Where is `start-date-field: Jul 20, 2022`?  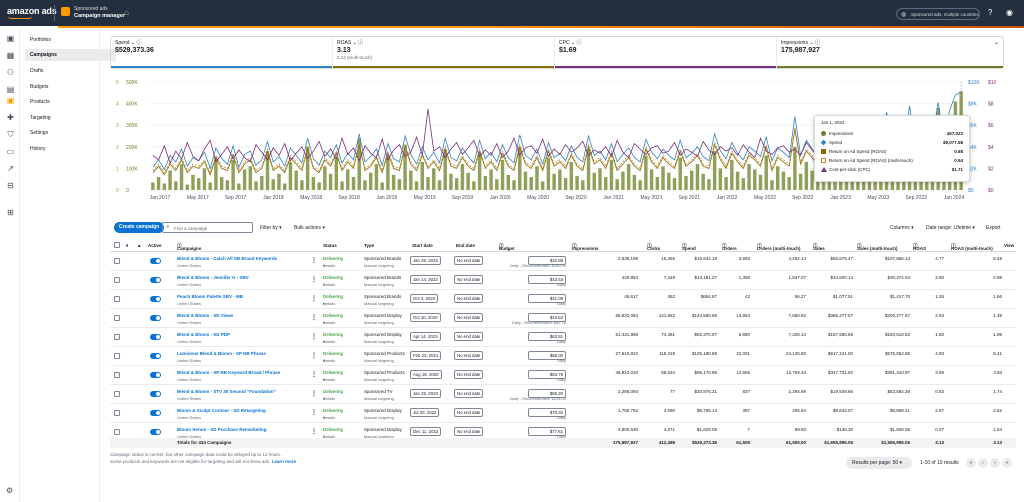 start-date-field: Jul 20, 2022 is located at coordinates (425, 412).